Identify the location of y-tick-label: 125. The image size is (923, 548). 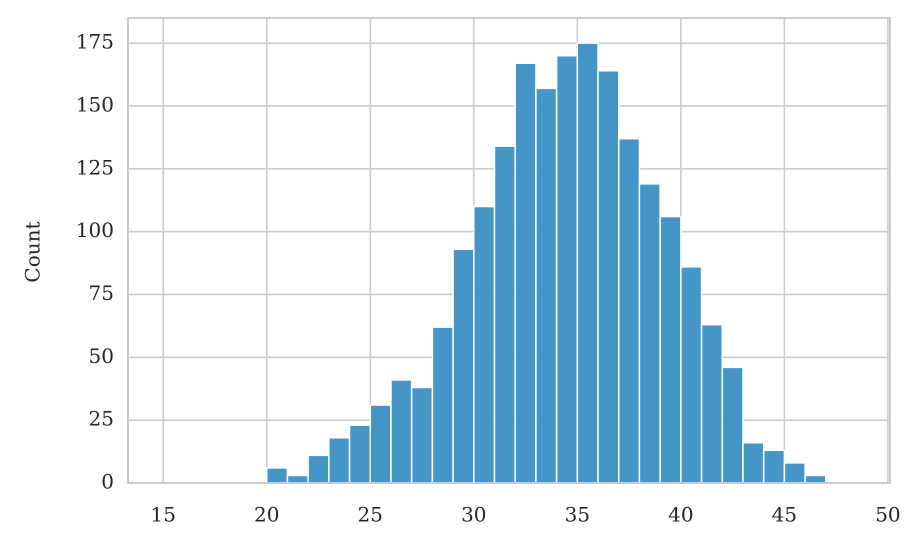
(95, 167).